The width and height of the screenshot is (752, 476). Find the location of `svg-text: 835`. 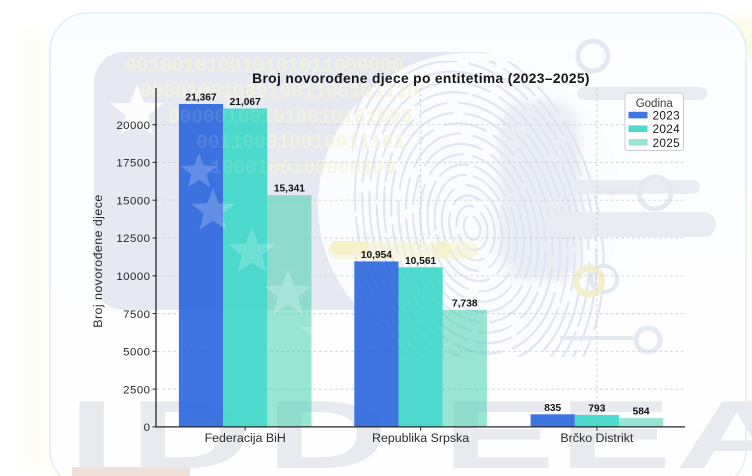

svg-text: 835 is located at coordinates (552, 408).